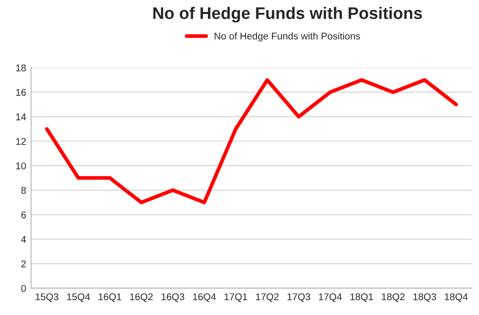 The height and width of the screenshot is (315, 479). I want to click on y-tick-label: 10, so click(21, 166).